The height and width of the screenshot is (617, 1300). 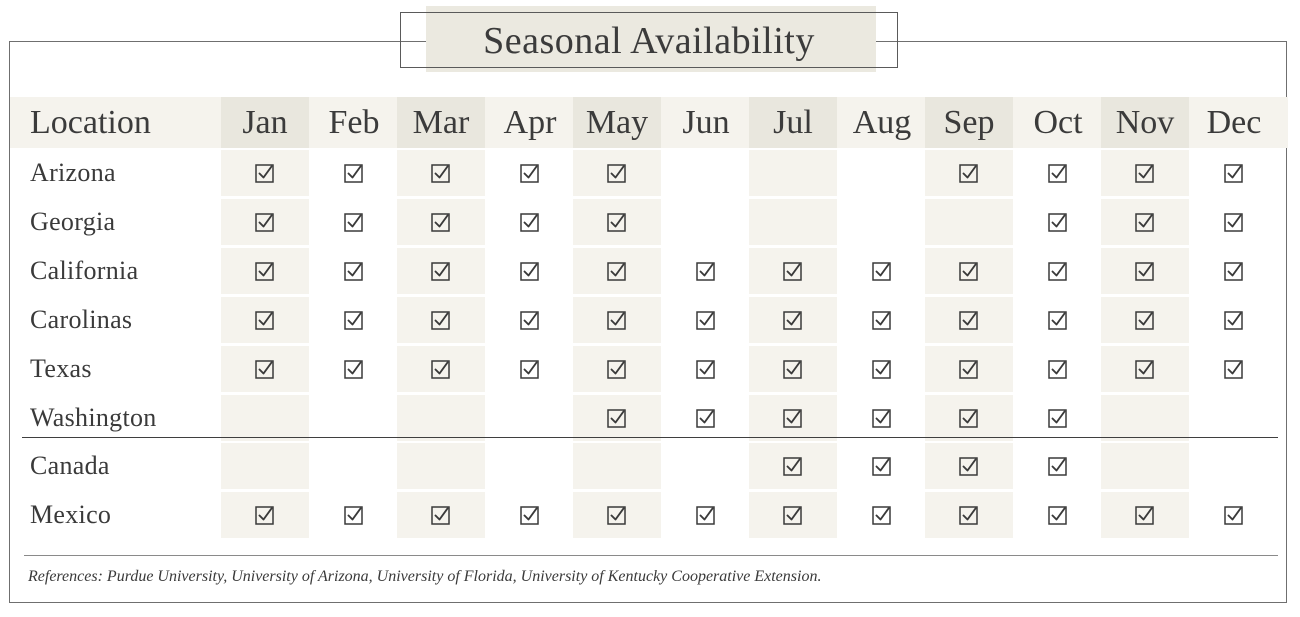 I want to click on title-background, so click(x=651, y=39).